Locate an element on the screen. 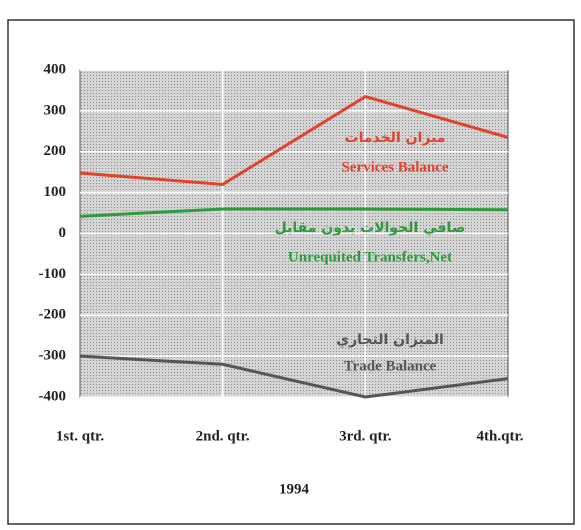  series-label: Trade Balance is located at coordinates (390, 366).